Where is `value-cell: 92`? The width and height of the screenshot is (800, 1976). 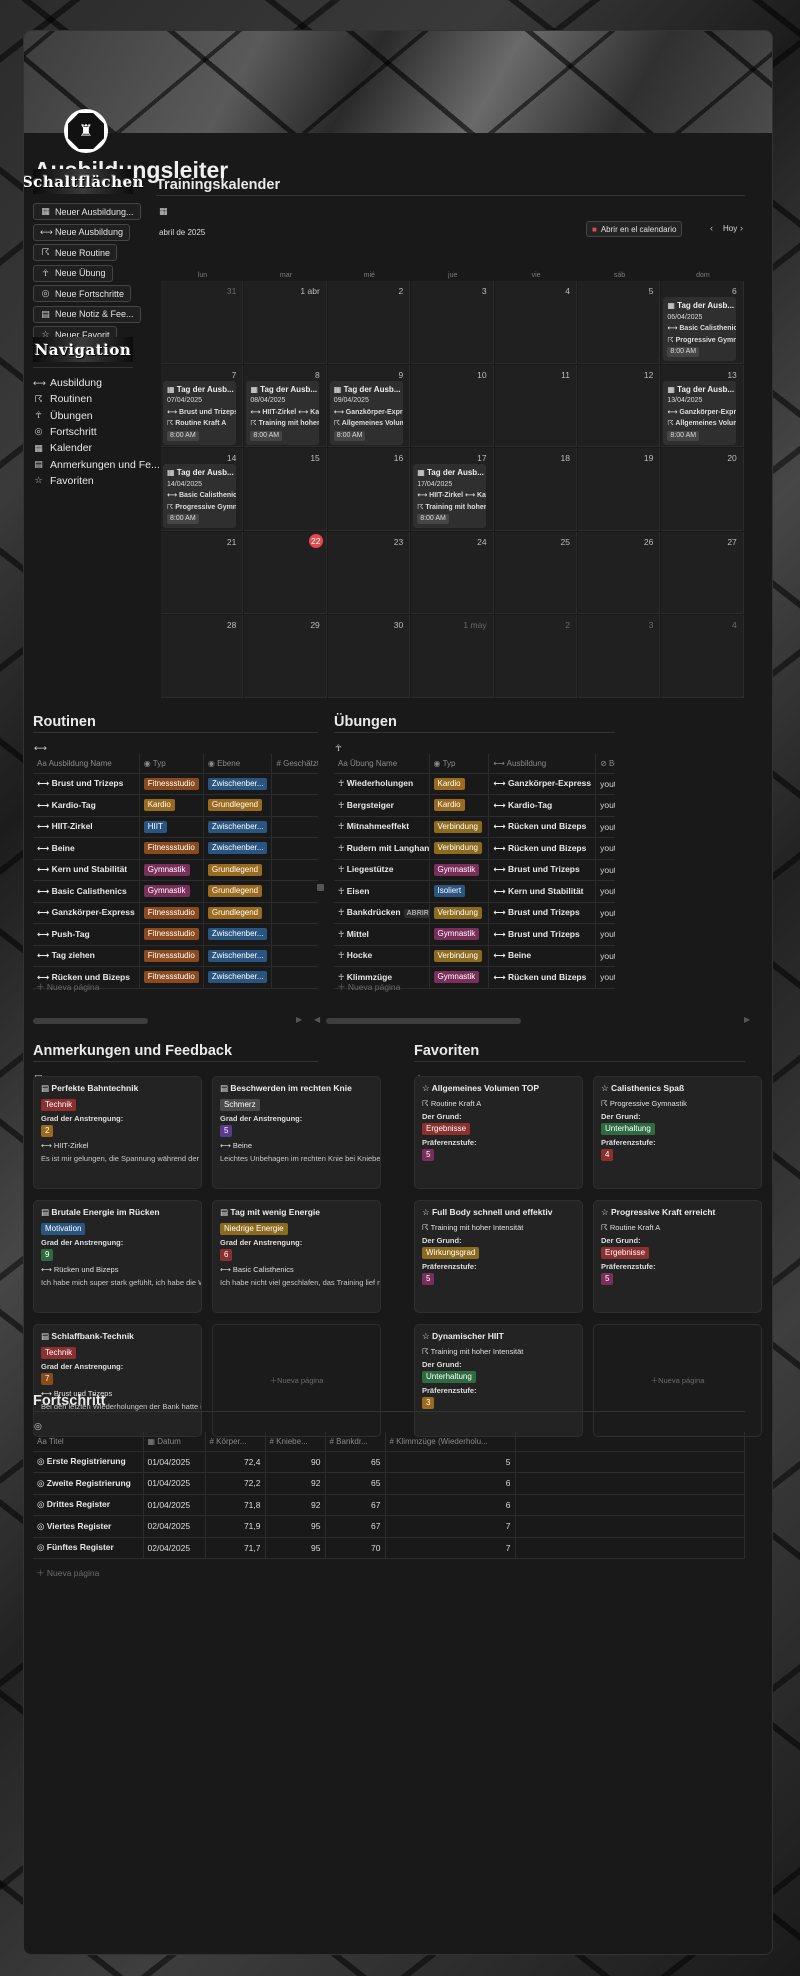 value-cell: 92 is located at coordinates (295, 1505).